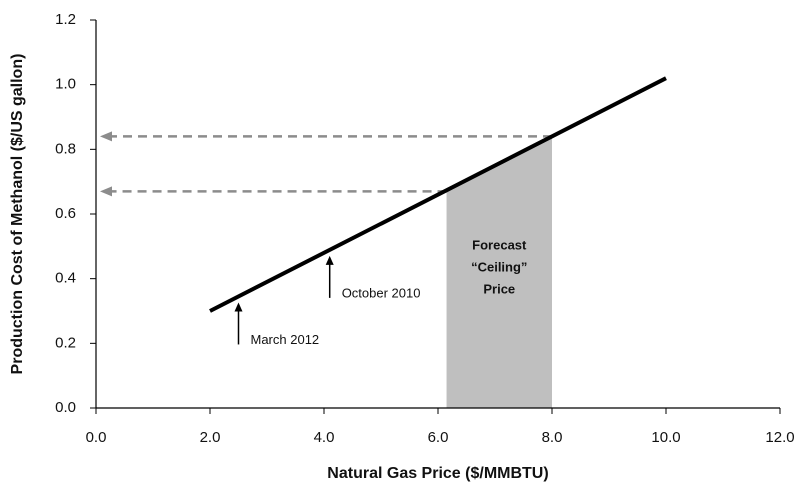  I want to click on x-tick-label: 10.0, so click(665, 437).